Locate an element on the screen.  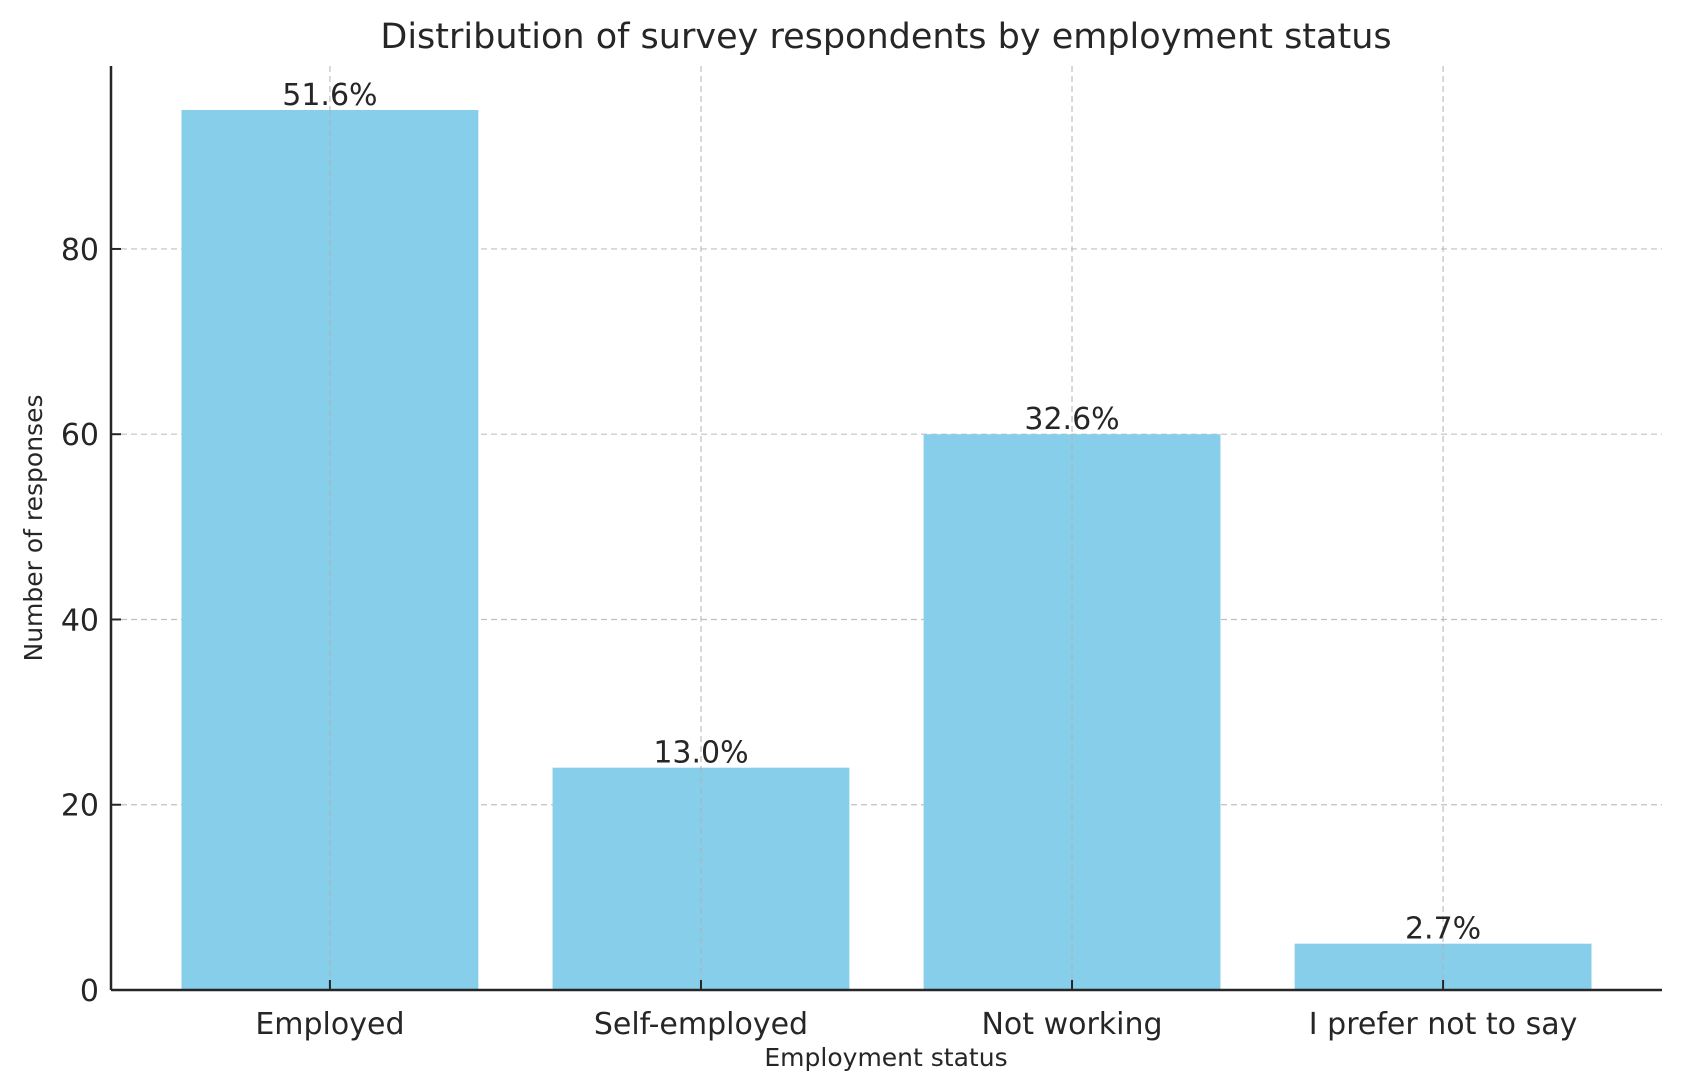
y-tick-label: 0 is located at coordinates (89, 991).